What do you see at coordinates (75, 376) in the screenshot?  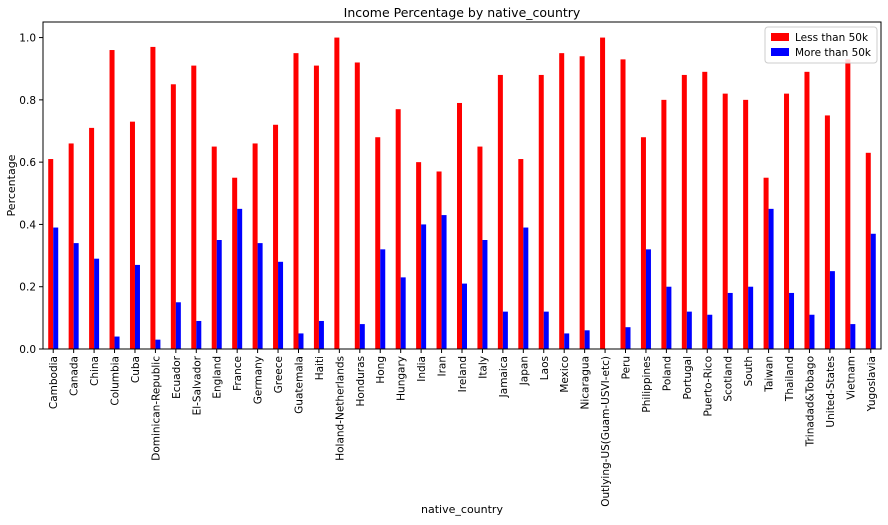 I see `x-tick-label: Canada` at bounding box center [75, 376].